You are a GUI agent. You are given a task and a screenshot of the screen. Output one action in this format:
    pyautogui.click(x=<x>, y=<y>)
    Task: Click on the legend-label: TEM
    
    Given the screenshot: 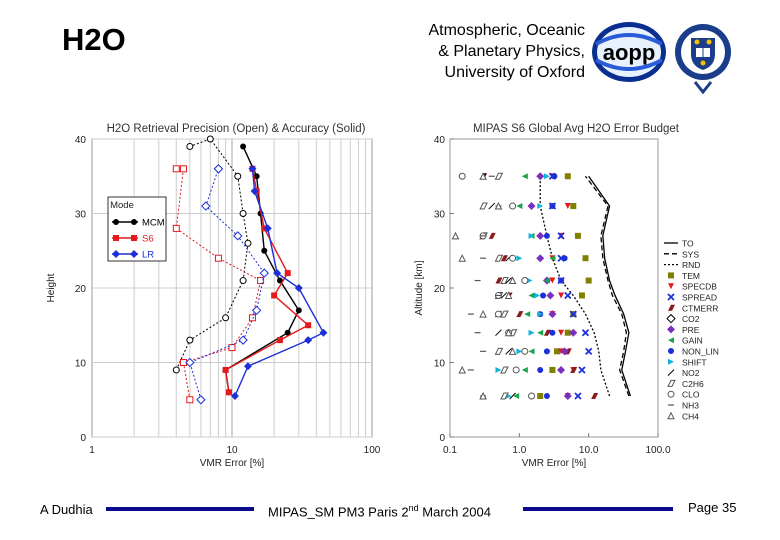 What is the action you would take?
    pyautogui.click(x=691, y=276)
    